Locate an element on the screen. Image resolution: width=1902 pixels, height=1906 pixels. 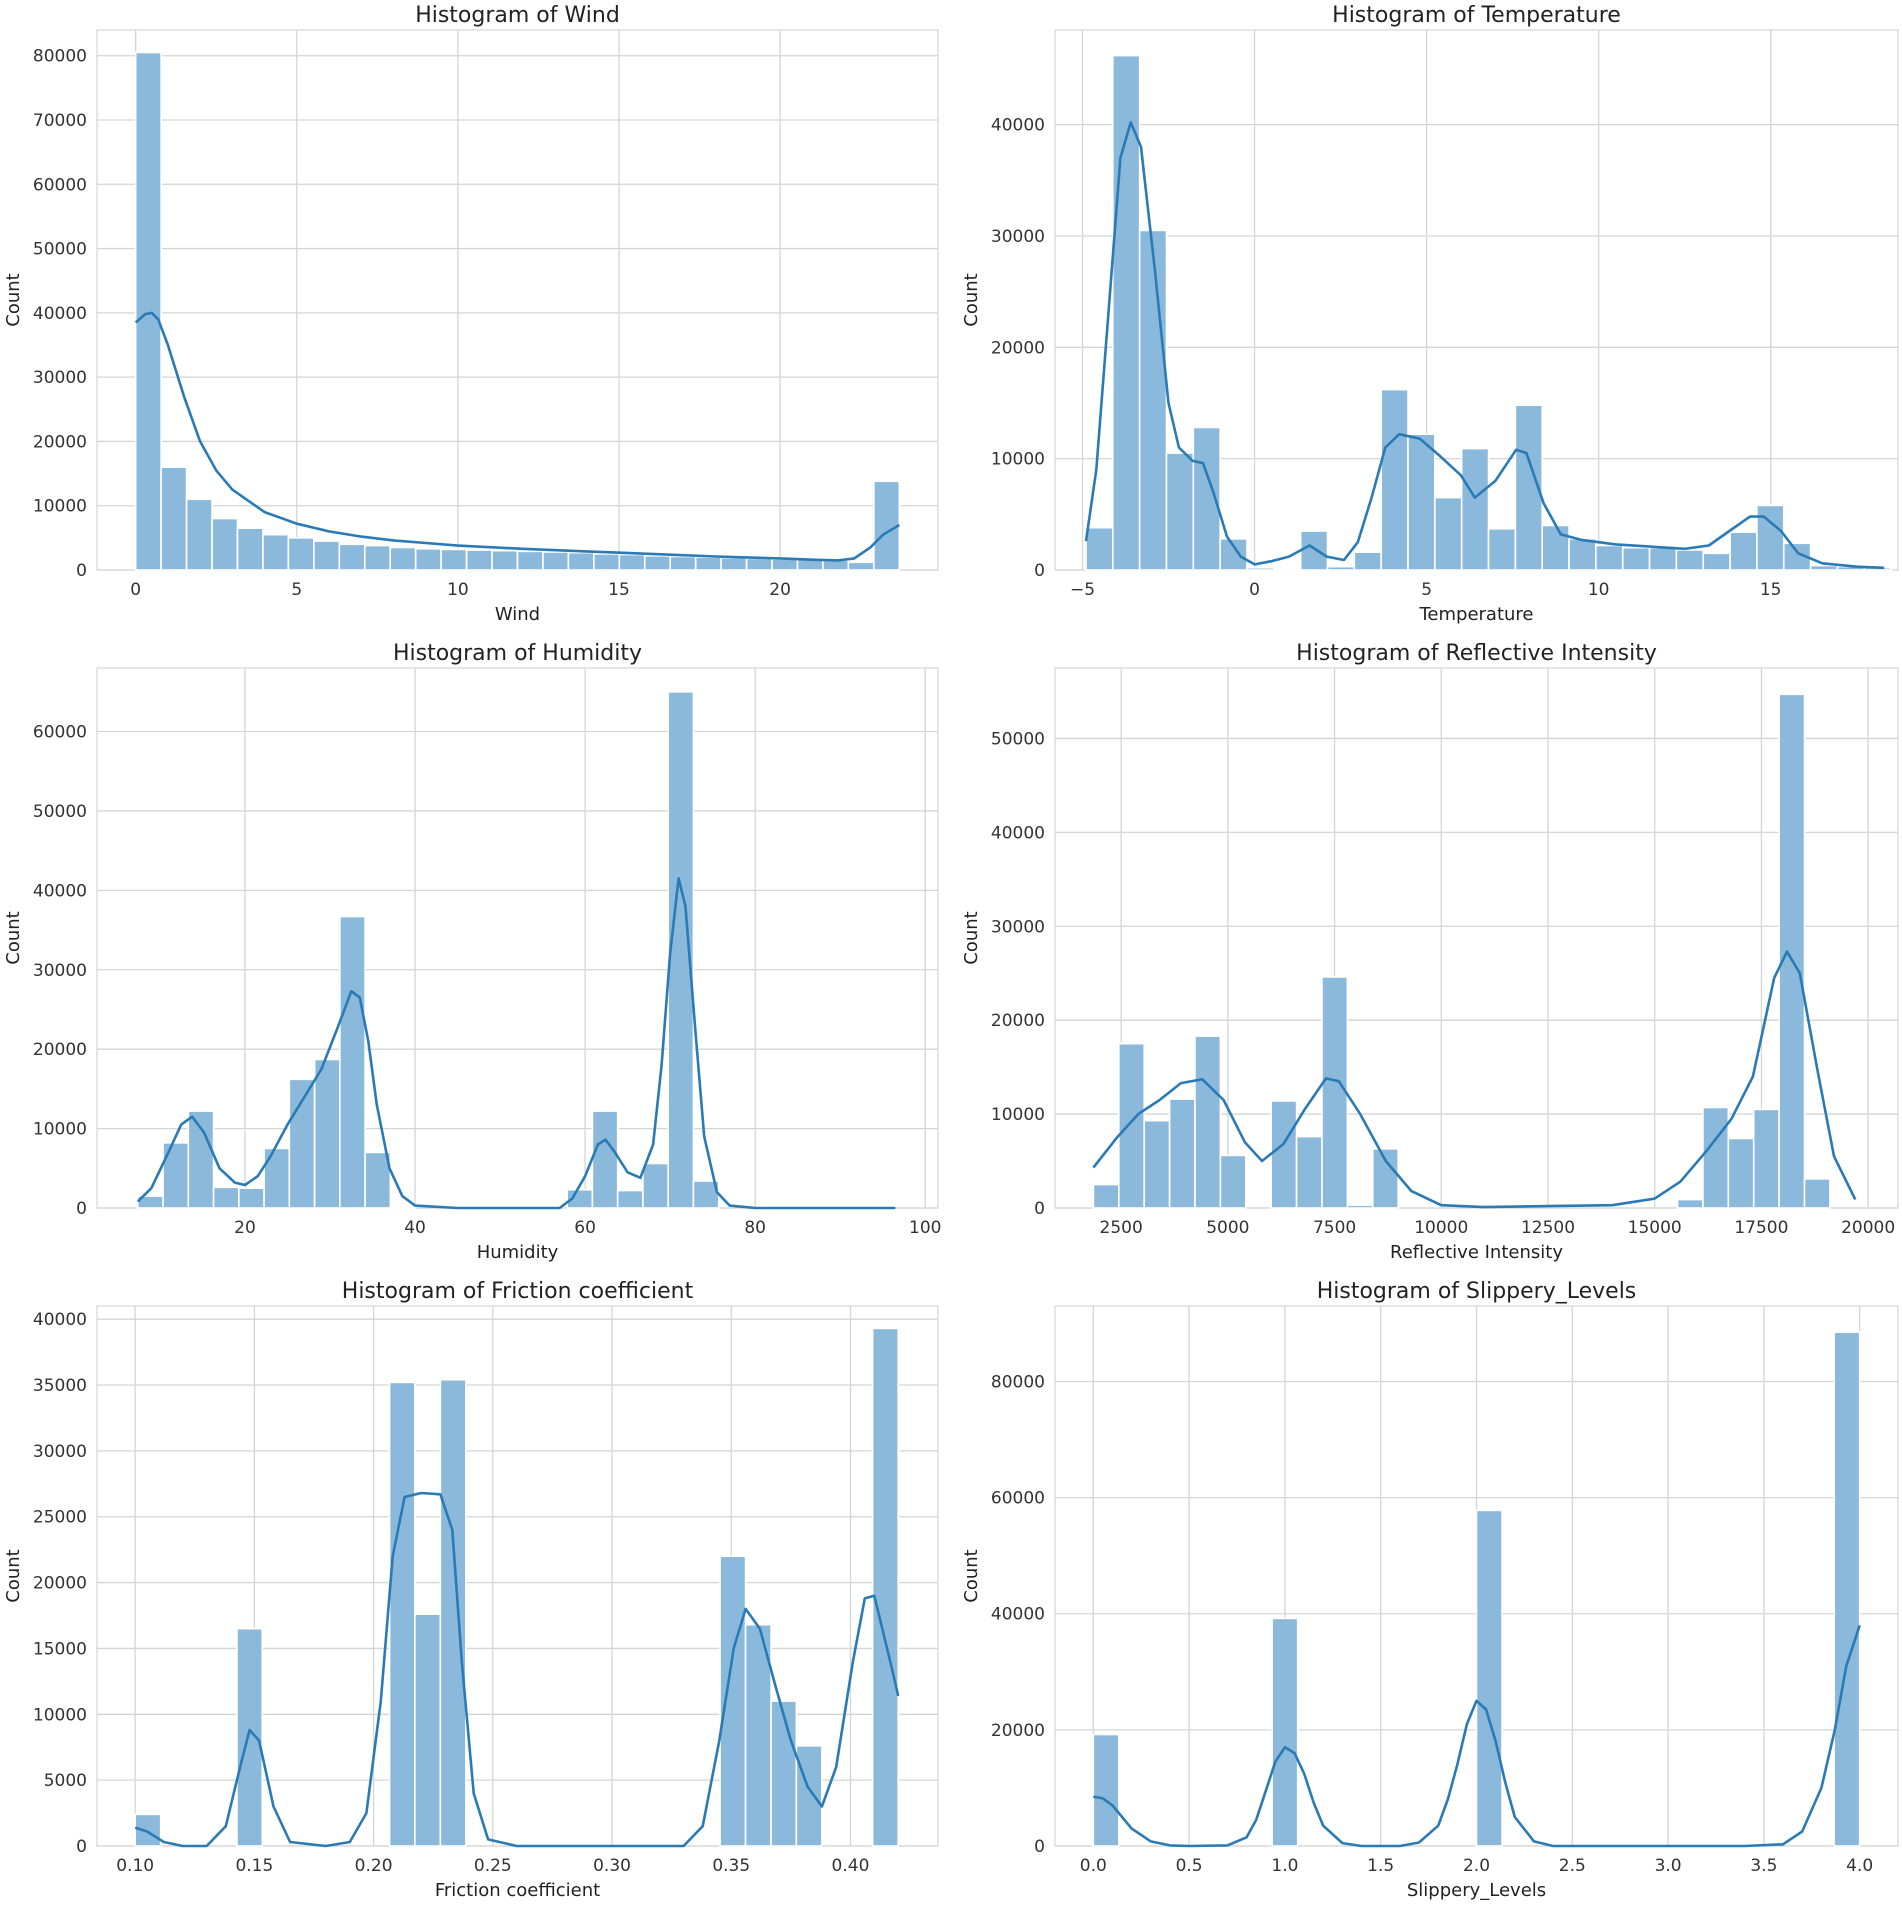
x-tick-label: 3.0 is located at coordinates (1668, 1866).